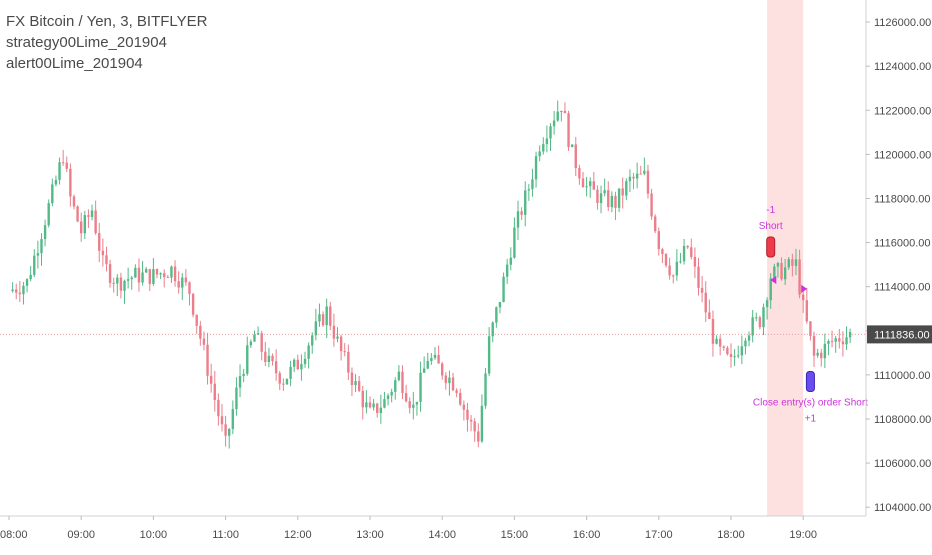  I want to click on close-order-marker, so click(810, 381).